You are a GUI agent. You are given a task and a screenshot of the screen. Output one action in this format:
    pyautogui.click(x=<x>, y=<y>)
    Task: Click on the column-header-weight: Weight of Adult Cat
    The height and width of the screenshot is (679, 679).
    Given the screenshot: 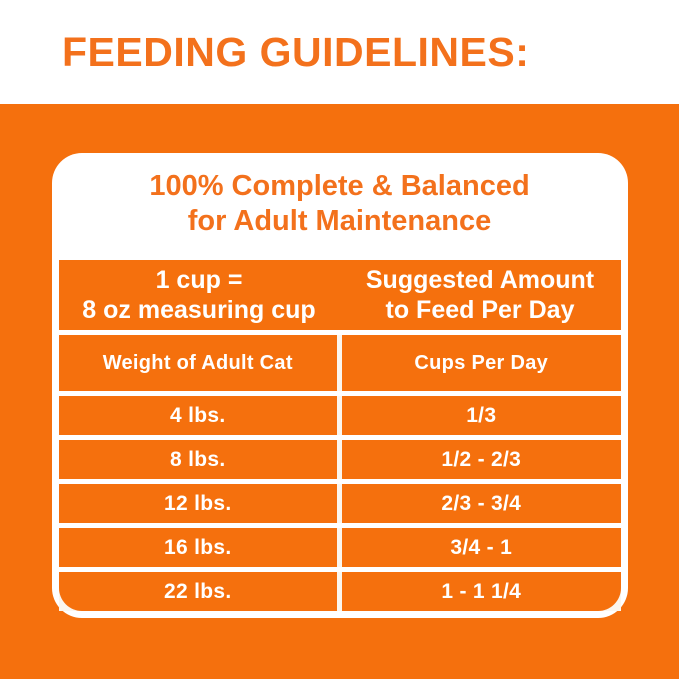 What is the action you would take?
    pyautogui.click(x=197, y=363)
    